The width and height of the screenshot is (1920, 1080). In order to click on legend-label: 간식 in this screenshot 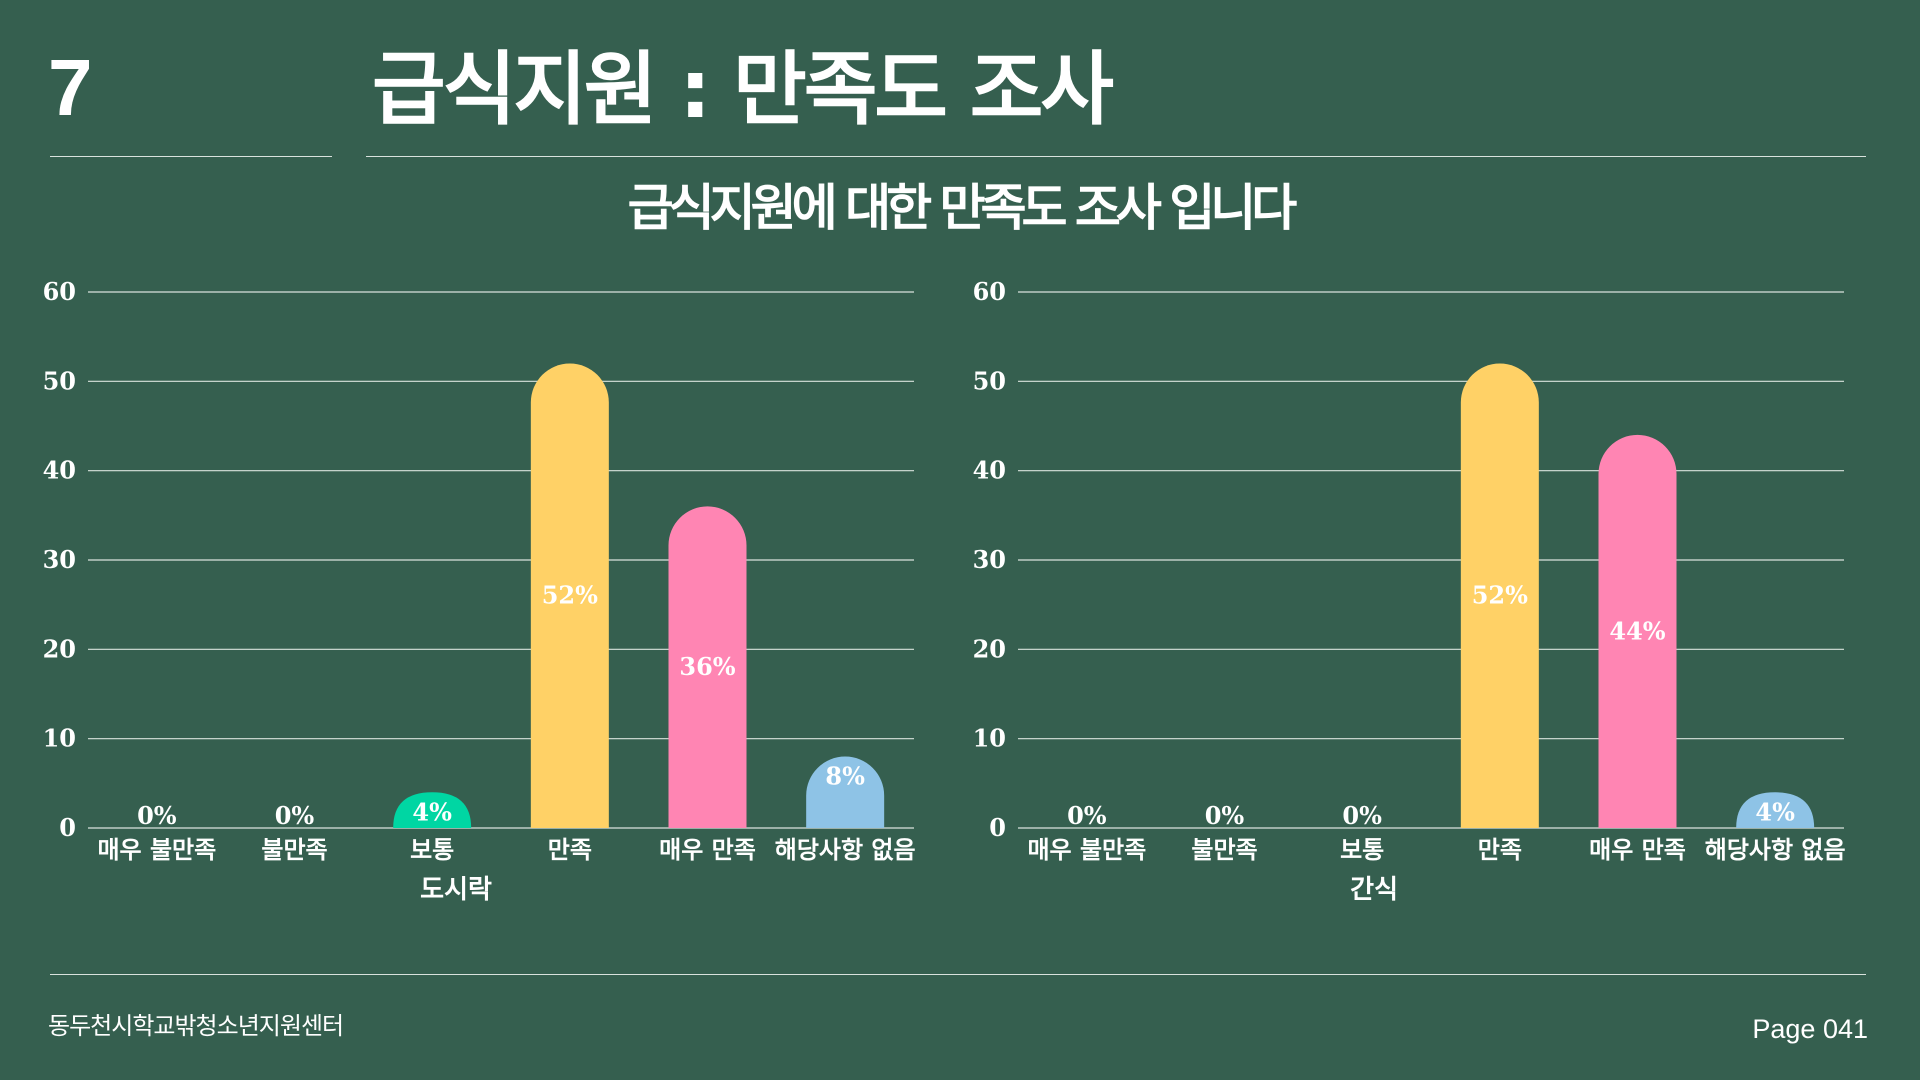, I will do `click(1374, 890)`.